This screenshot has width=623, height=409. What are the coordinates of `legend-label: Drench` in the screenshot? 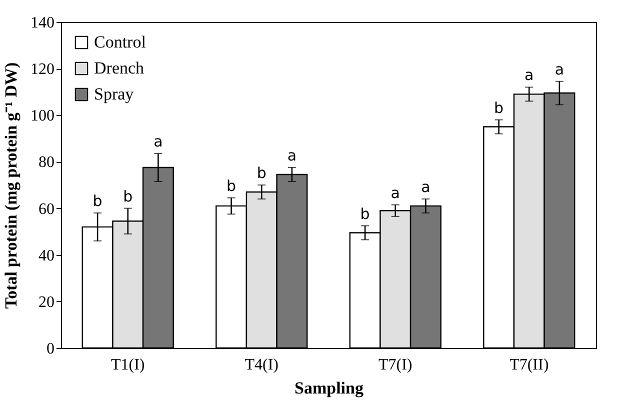 It's located at (119, 68).